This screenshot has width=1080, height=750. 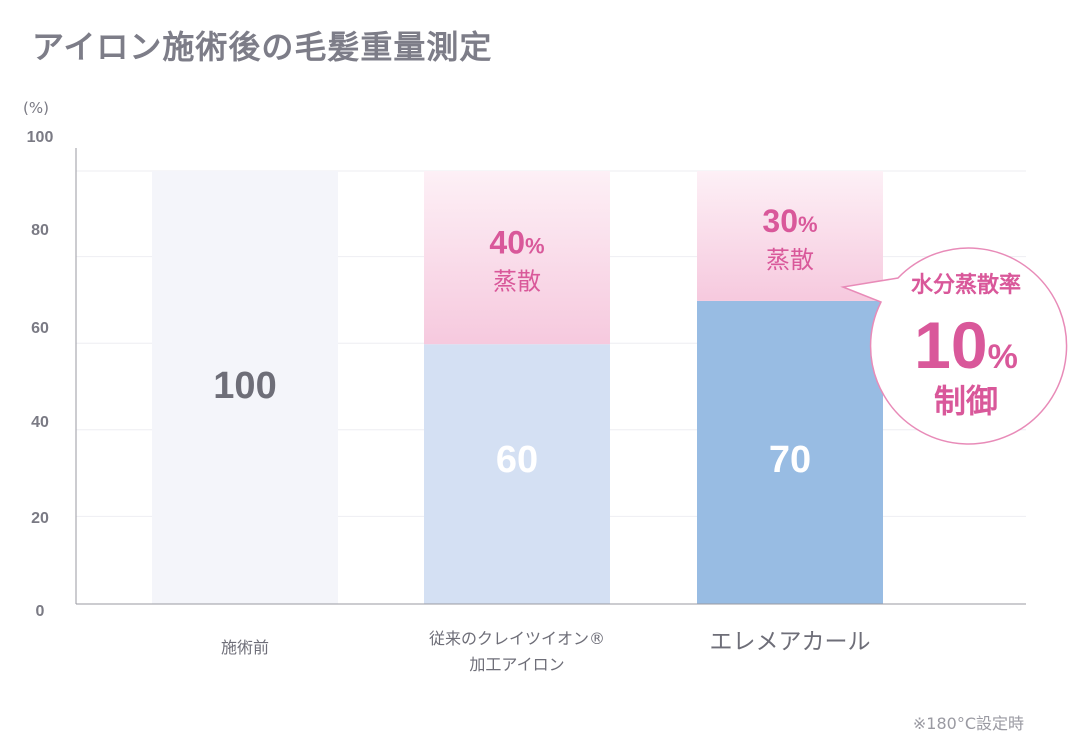 What do you see at coordinates (966, 285) in the screenshot?
I see `callout-line1: 水分蒸散率` at bounding box center [966, 285].